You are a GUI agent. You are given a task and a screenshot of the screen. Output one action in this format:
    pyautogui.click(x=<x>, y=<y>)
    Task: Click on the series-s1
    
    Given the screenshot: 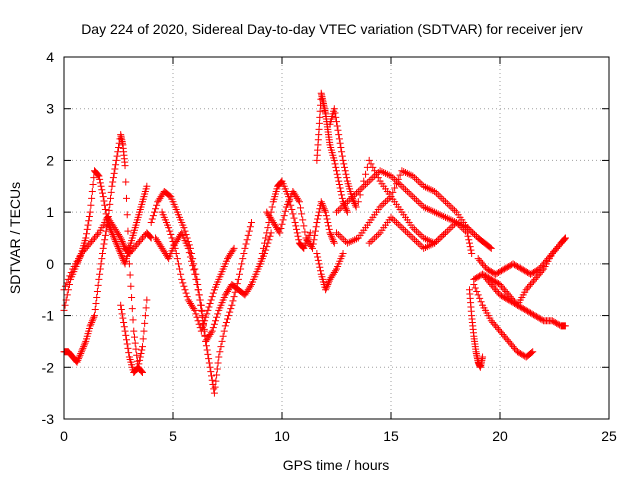 What is the action you would take?
    pyautogui.click(x=105, y=240)
    